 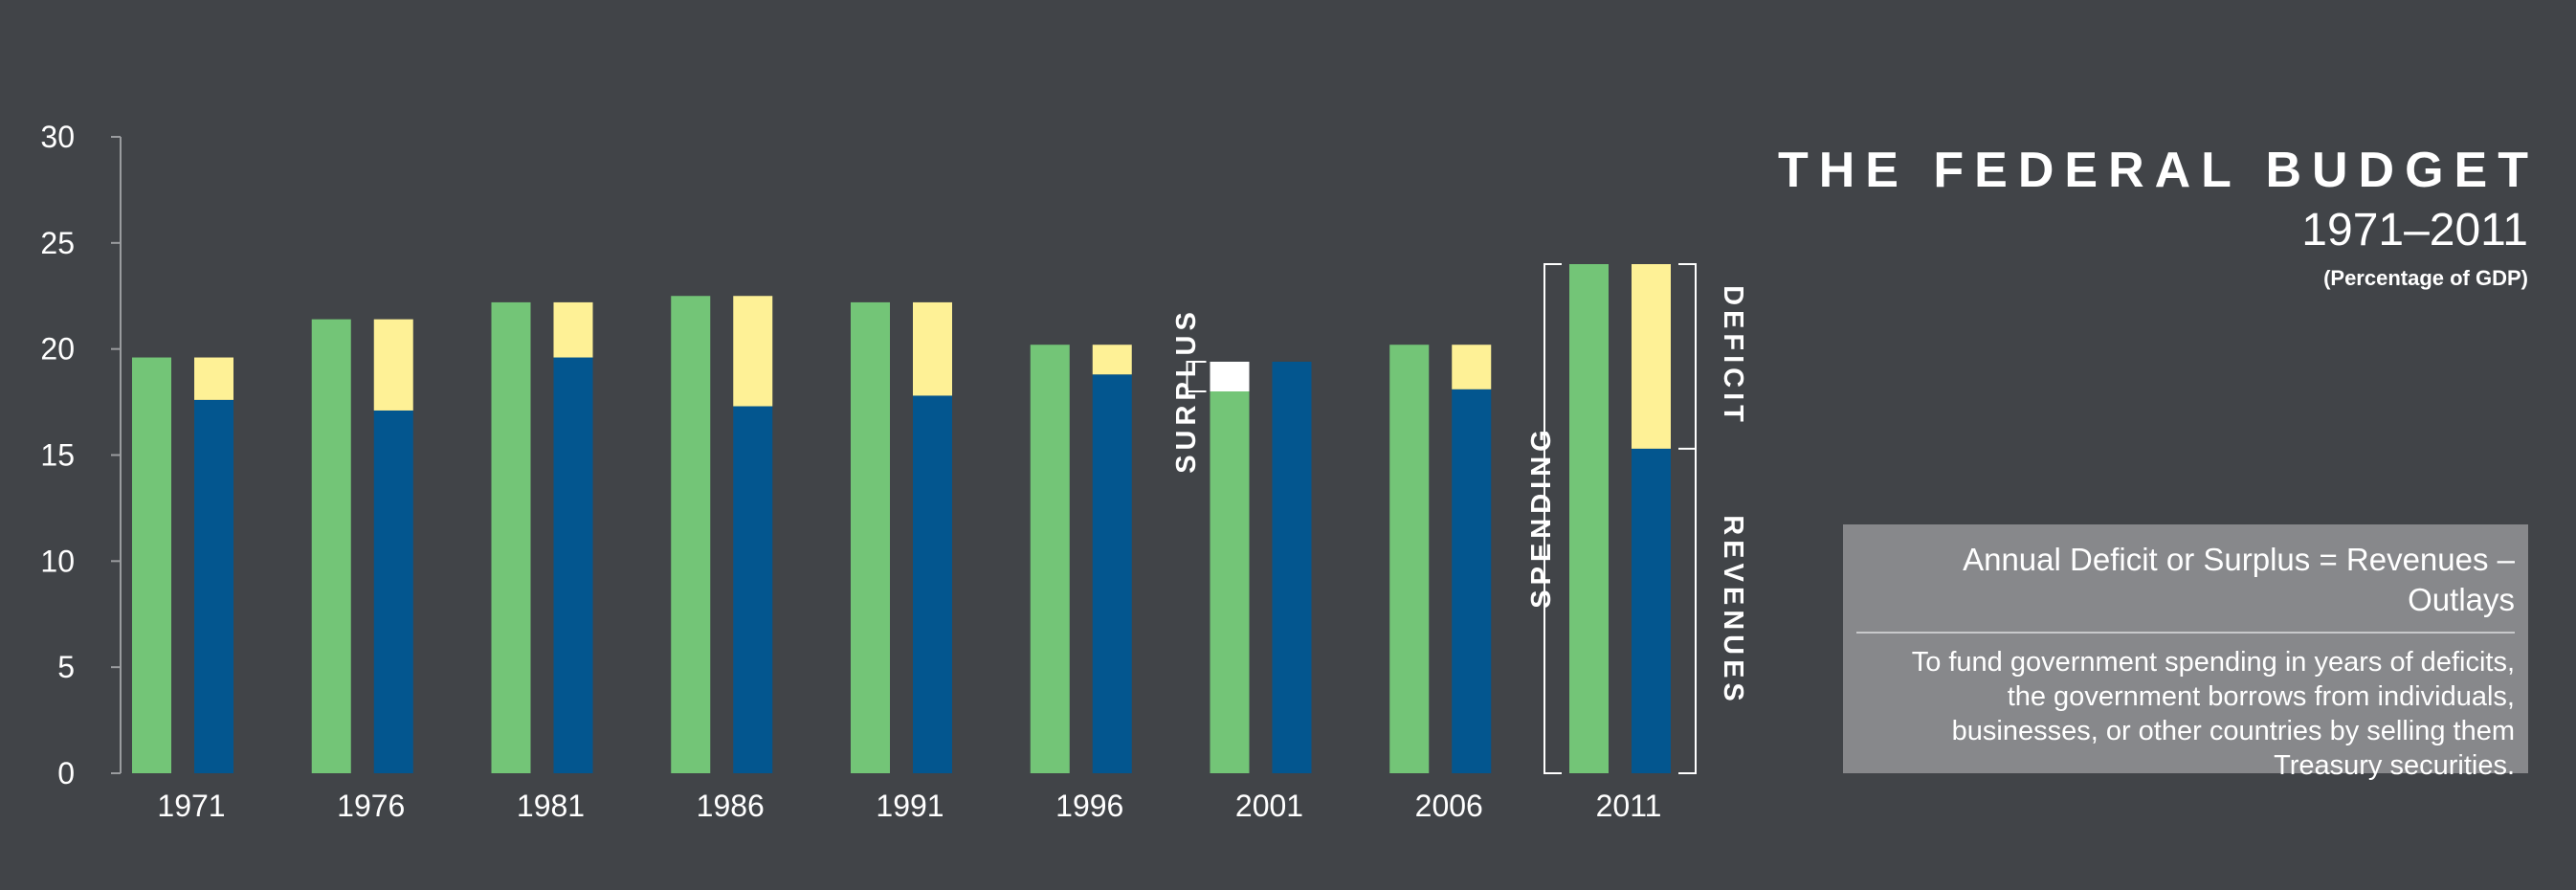 What do you see at coordinates (2414, 231) in the screenshot?
I see `chart-subtitle: 1971–2011` at bounding box center [2414, 231].